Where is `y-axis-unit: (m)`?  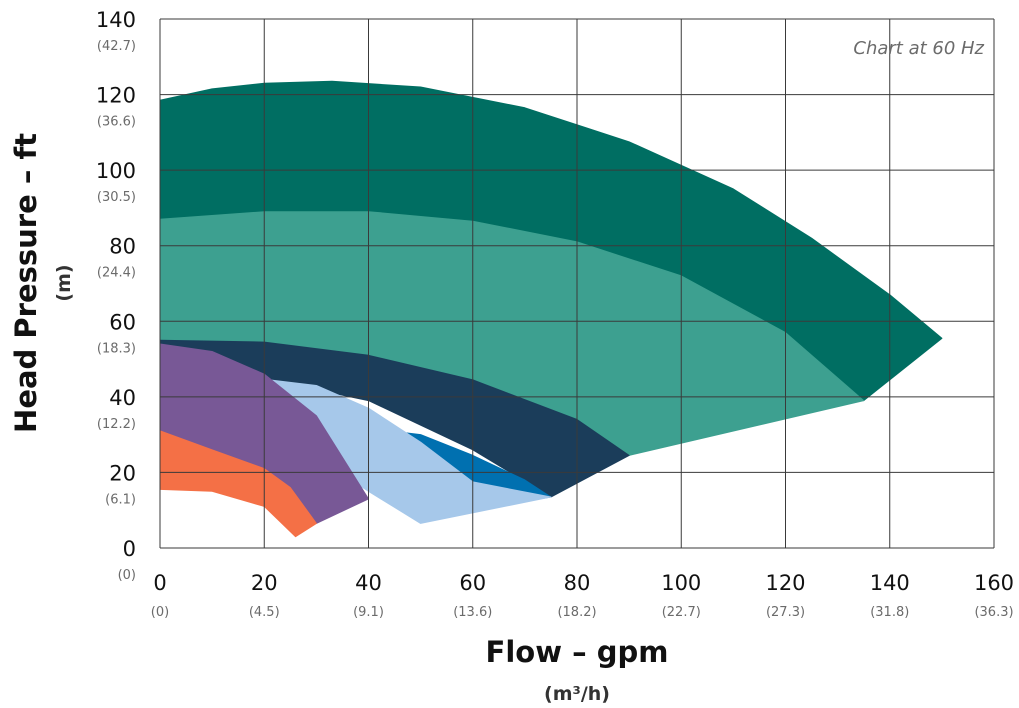
y-axis-unit: (m) is located at coordinates (64, 282).